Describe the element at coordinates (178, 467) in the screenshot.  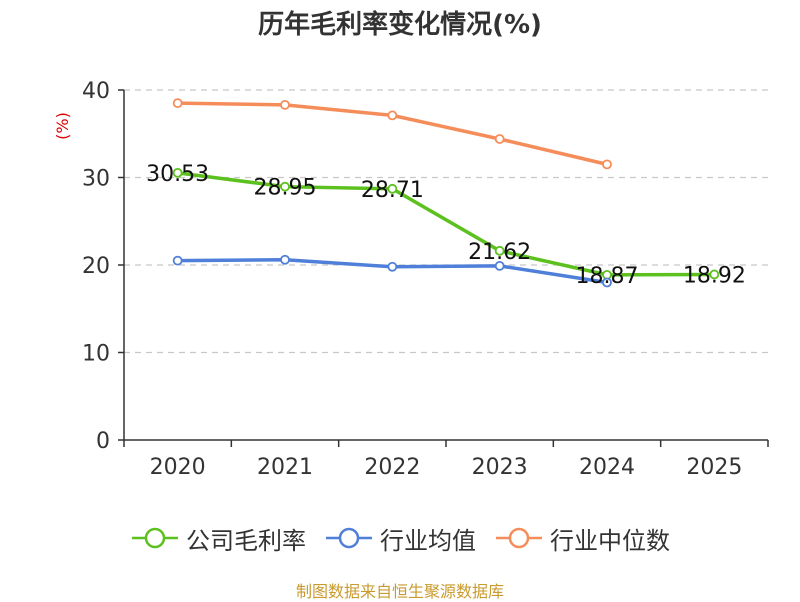
I see `x-tick-label: 2020` at that location.